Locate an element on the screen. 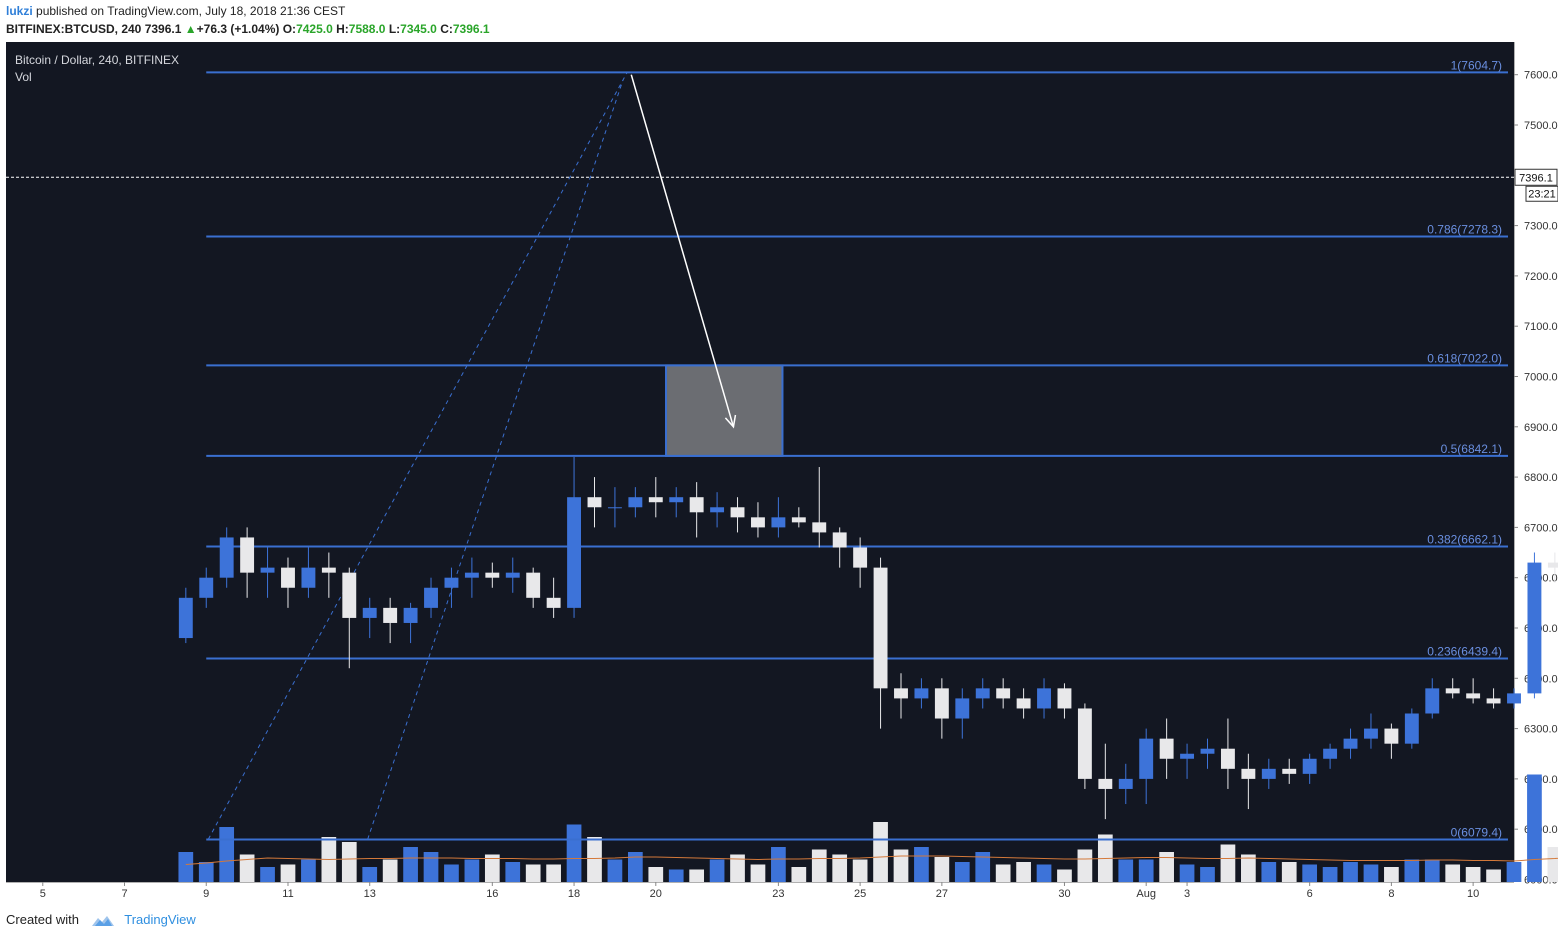  fib-trend-line is located at coordinates (495, 459).